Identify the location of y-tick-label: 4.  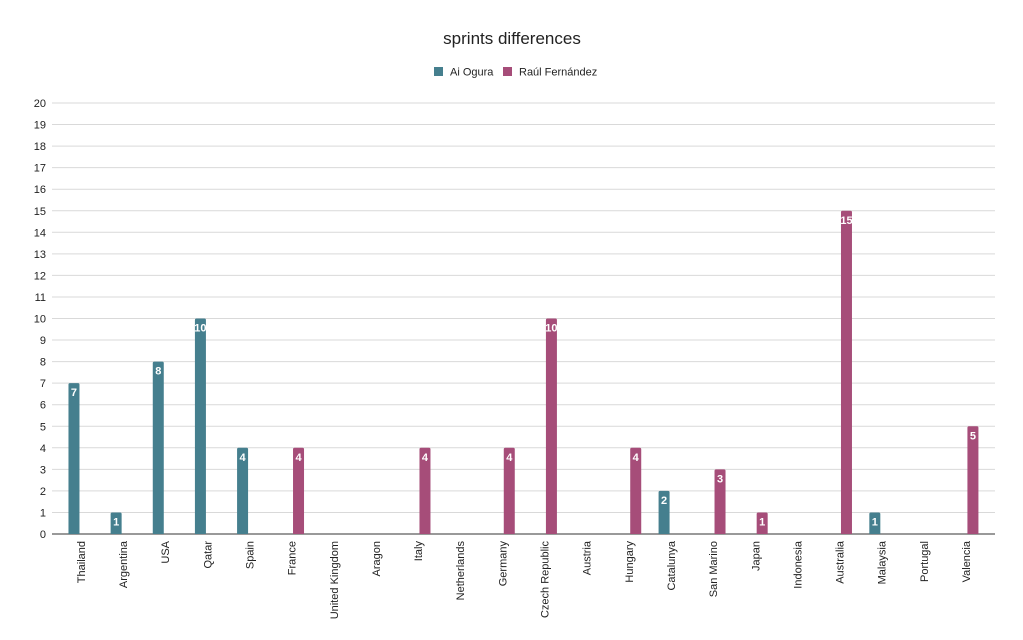
(43, 449).